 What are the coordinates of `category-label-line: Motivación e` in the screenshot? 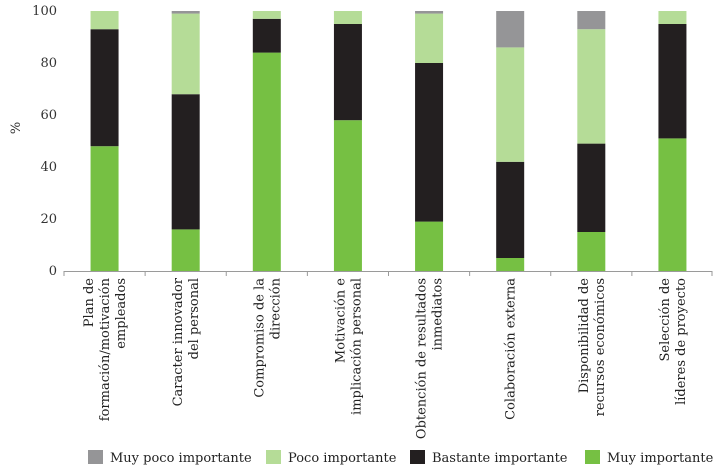 It's located at (340, 320).